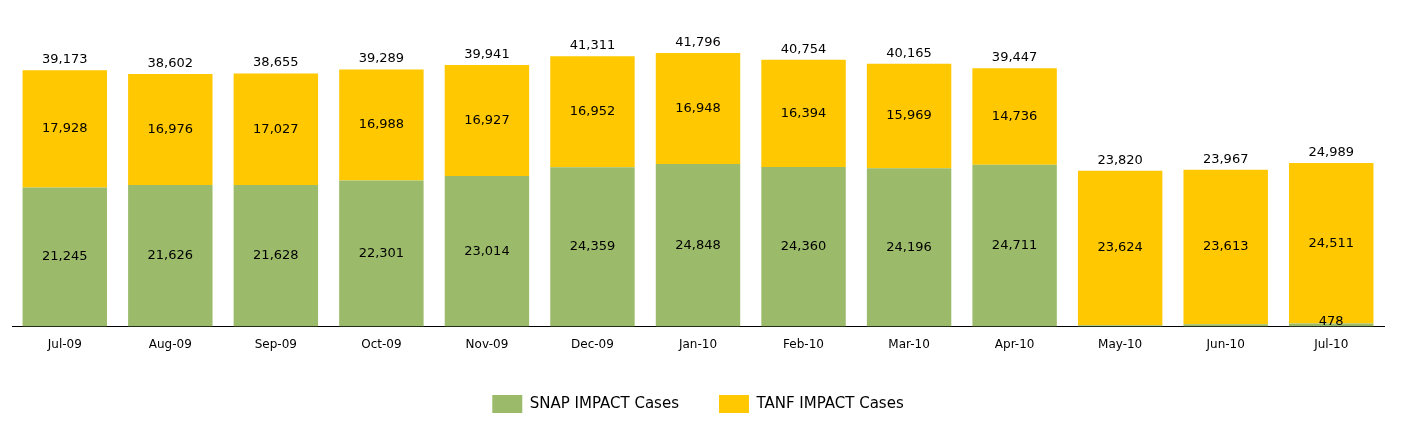 The height and width of the screenshot is (431, 1402). I want to click on total-label: 24,989, so click(1331, 151).